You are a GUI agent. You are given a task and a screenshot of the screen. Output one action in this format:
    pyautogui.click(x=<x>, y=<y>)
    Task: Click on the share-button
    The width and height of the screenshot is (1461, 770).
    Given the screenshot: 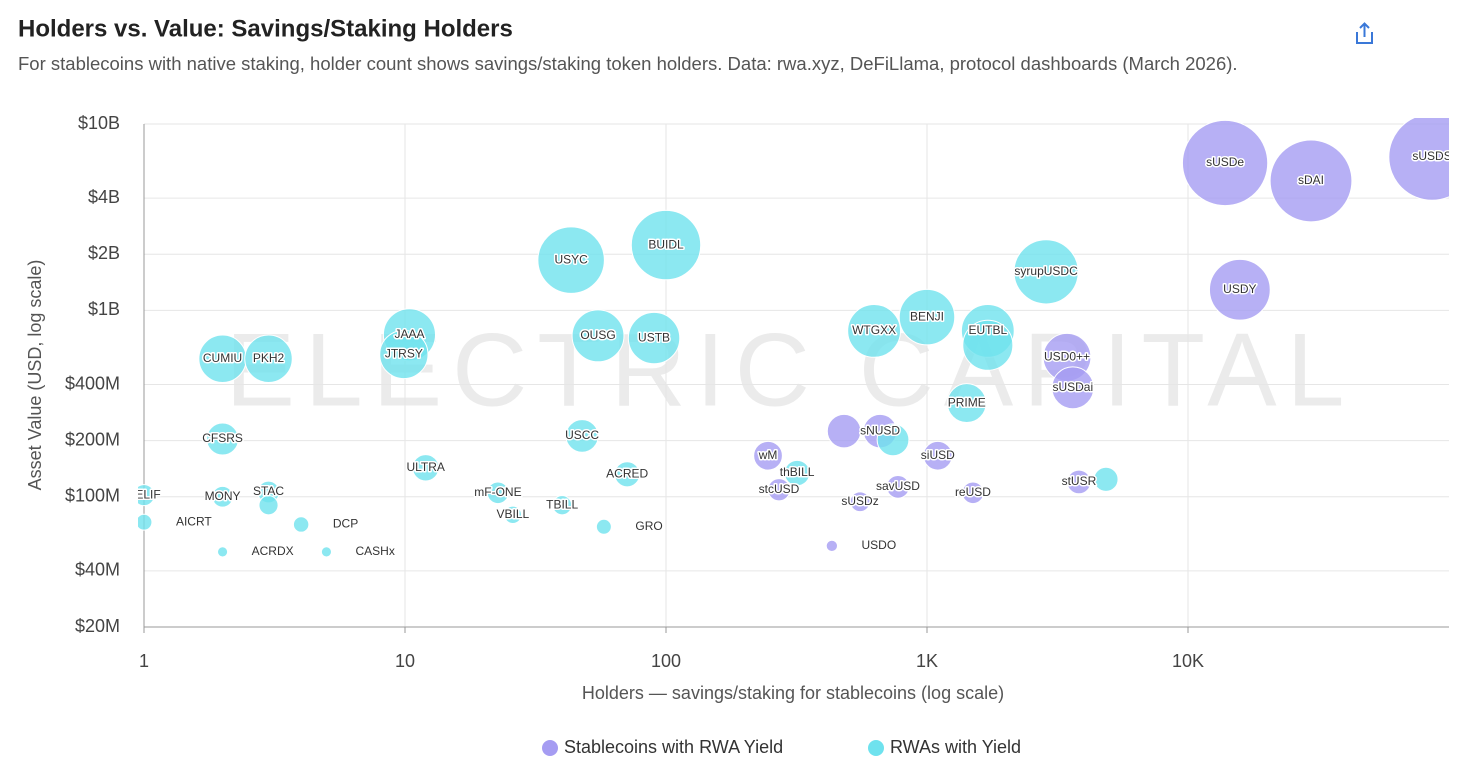 What is the action you would take?
    pyautogui.click(x=1364, y=33)
    